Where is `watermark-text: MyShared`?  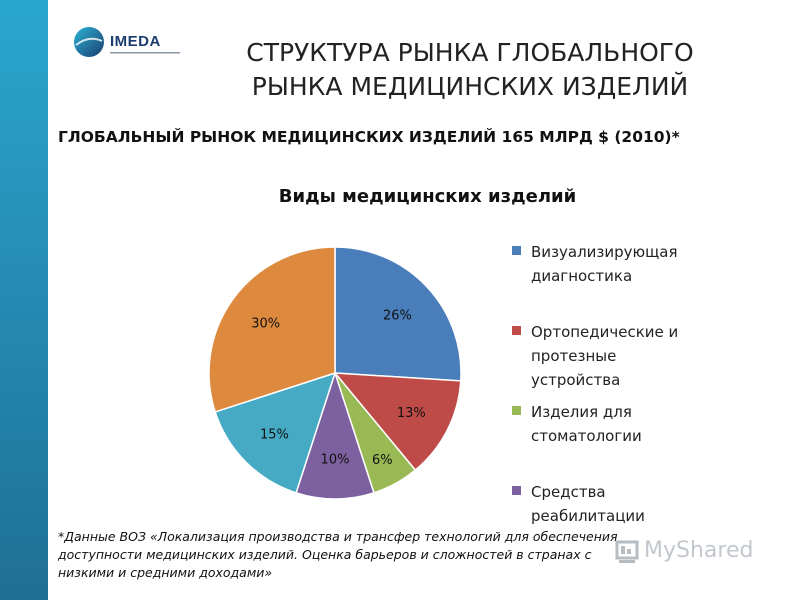 watermark-text: MyShared is located at coordinates (682, 550).